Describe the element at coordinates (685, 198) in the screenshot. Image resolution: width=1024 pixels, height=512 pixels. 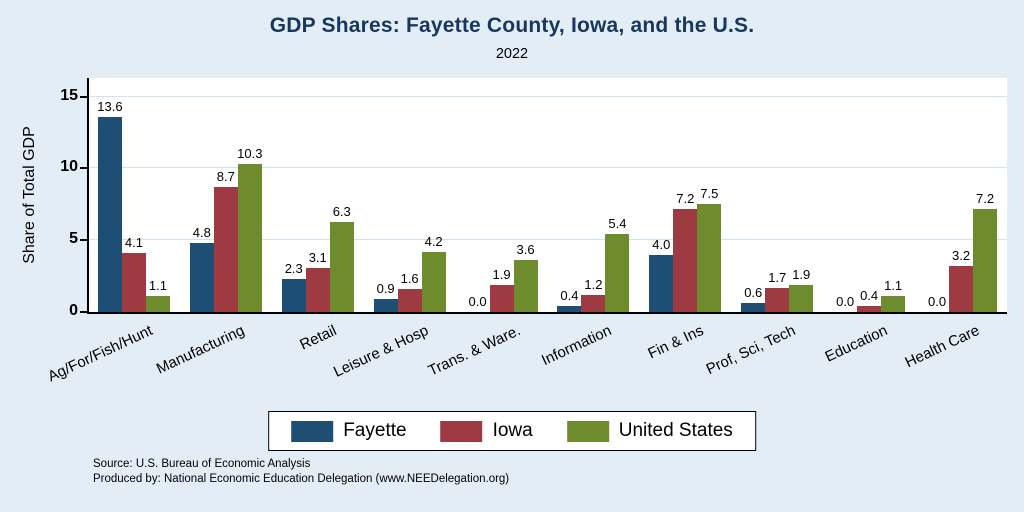
I see `bar-value-Iowa-Fin & Ins: 7.2` at that location.